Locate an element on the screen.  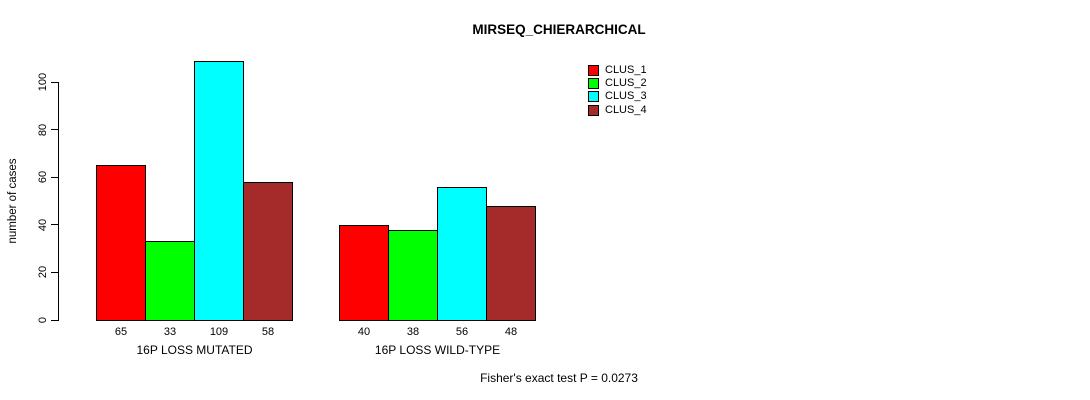
legend-label: CLUS_1 is located at coordinates (626, 70).